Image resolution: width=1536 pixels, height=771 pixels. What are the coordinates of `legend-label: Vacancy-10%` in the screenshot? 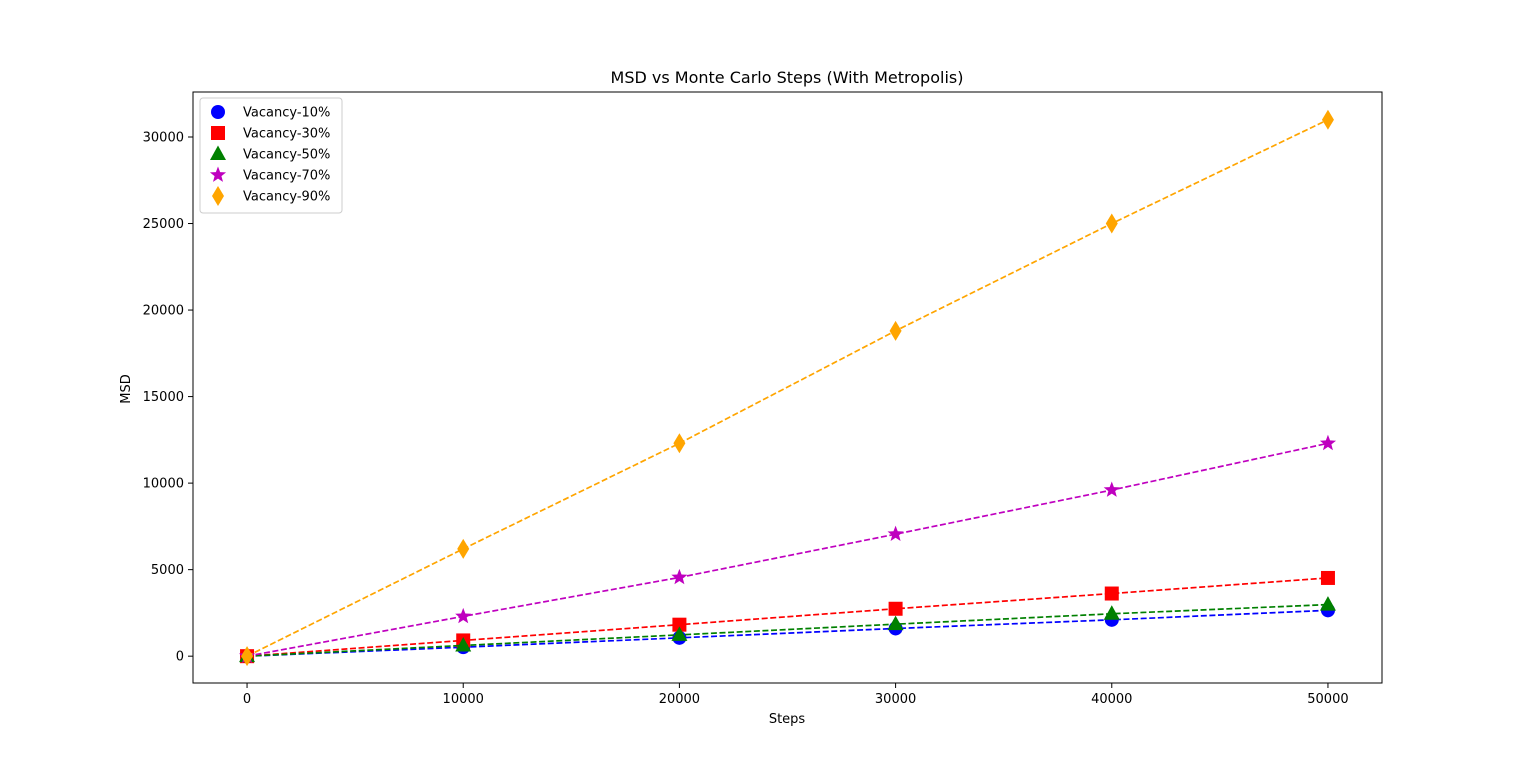 It's located at (286, 113).